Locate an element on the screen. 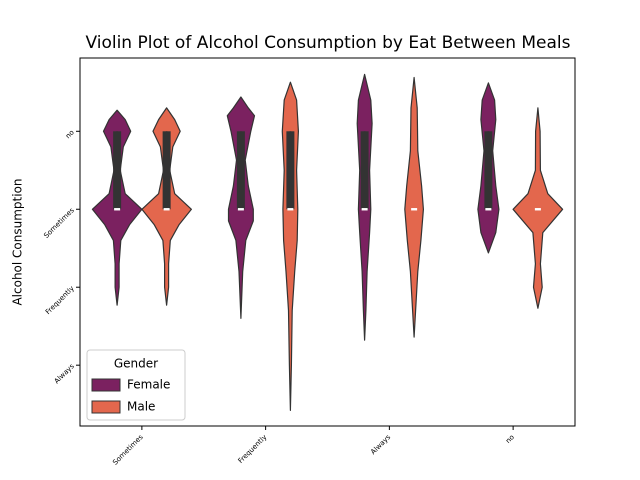 The image size is (640, 480). y-axis-label: Alcohol Consumption is located at coordinates (18, 241).